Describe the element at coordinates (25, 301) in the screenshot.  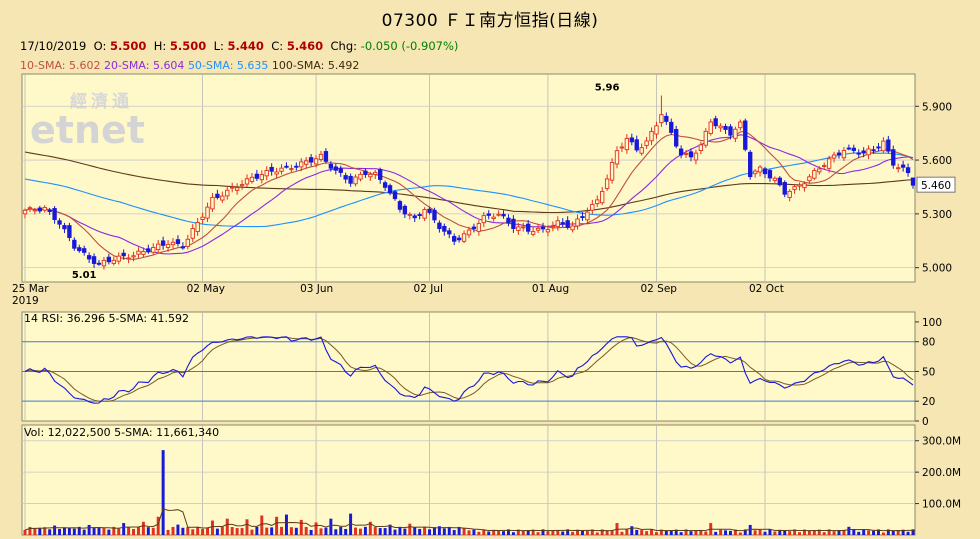
I see `x-year-label: 2019` at that location.